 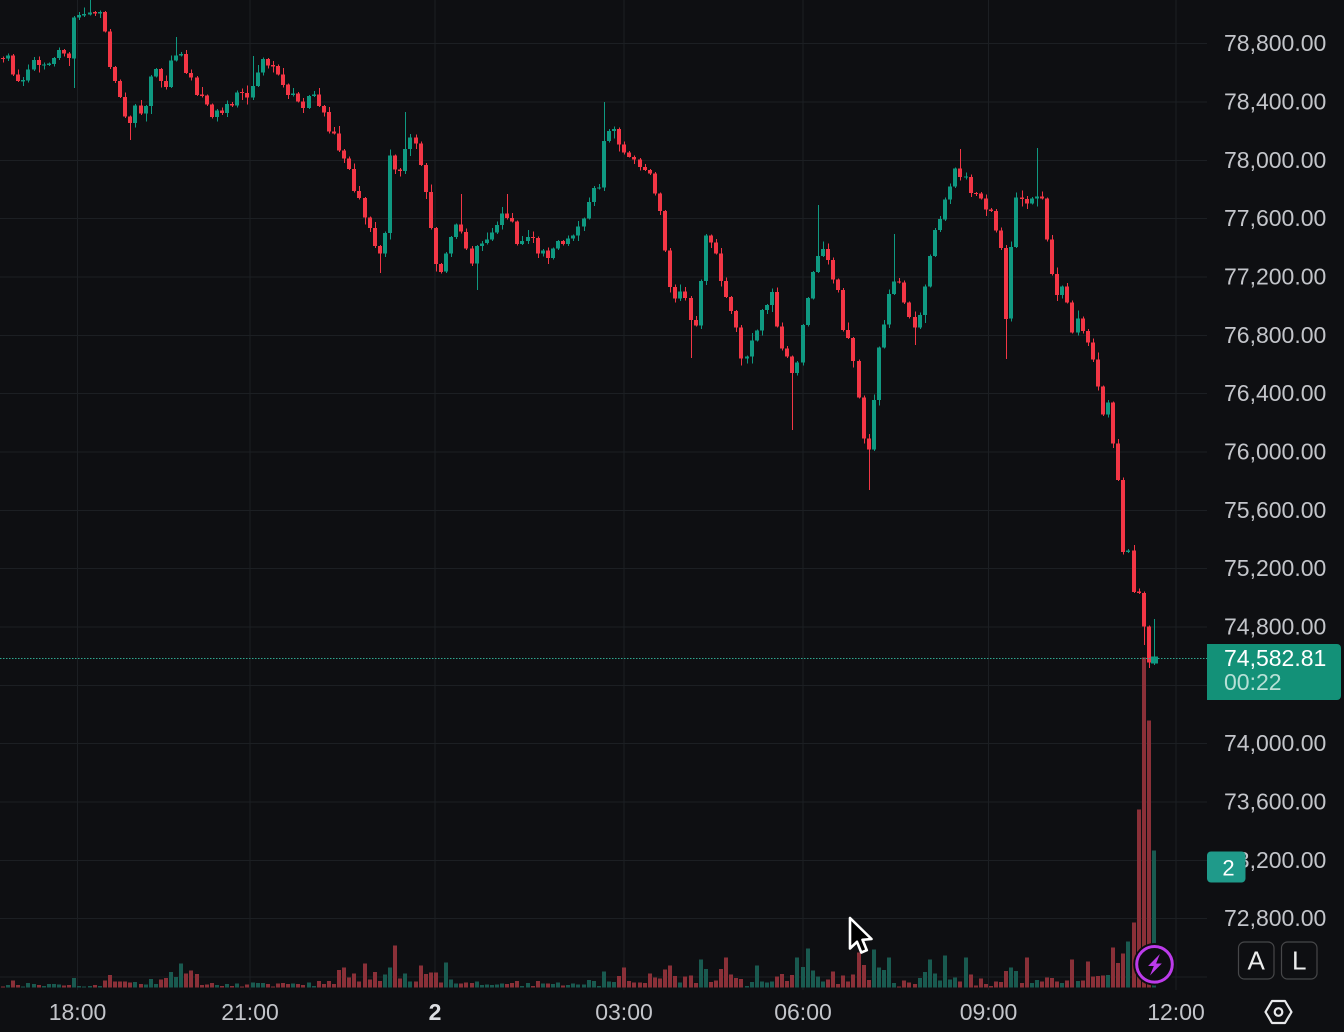 What do you see at coordinates (1275, 658) in the screenshot?
I see `svg-text: 74,582.81` at bounding box center [1275, 658].